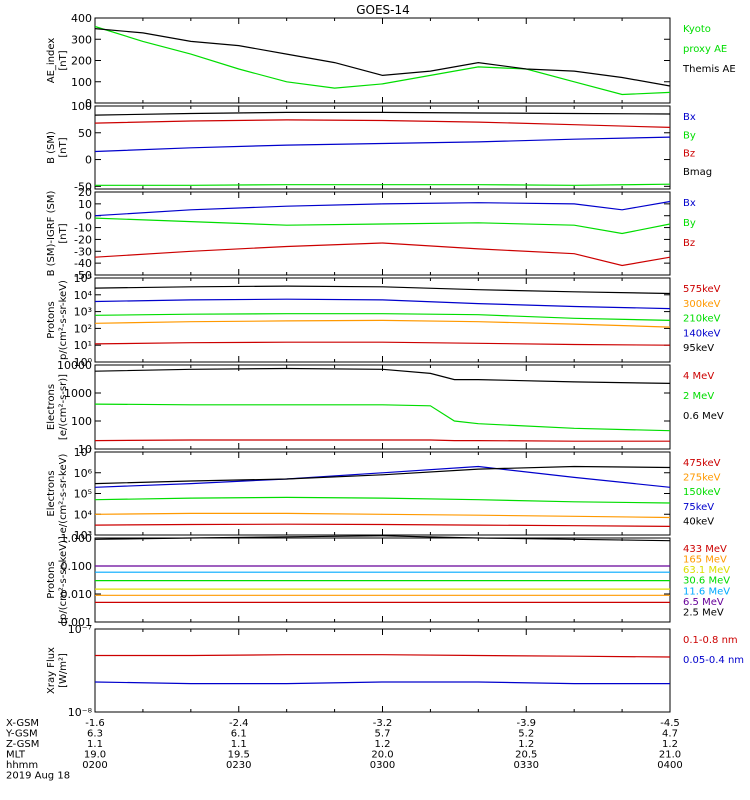 Image resolution: width=750 pixels, height=800 pixels. What do you see at coordinates (382, 226) in the screenshot?
I see `series-line-by` at bounding box center [382, 226].